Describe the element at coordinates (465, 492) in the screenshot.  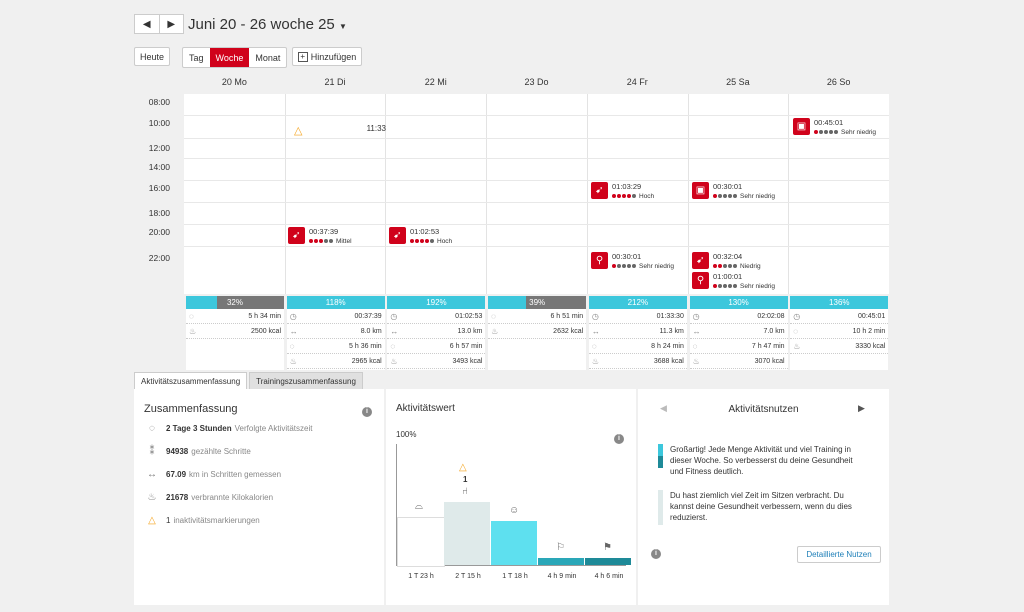
I see `sitting-icon: ⑁` at that location.